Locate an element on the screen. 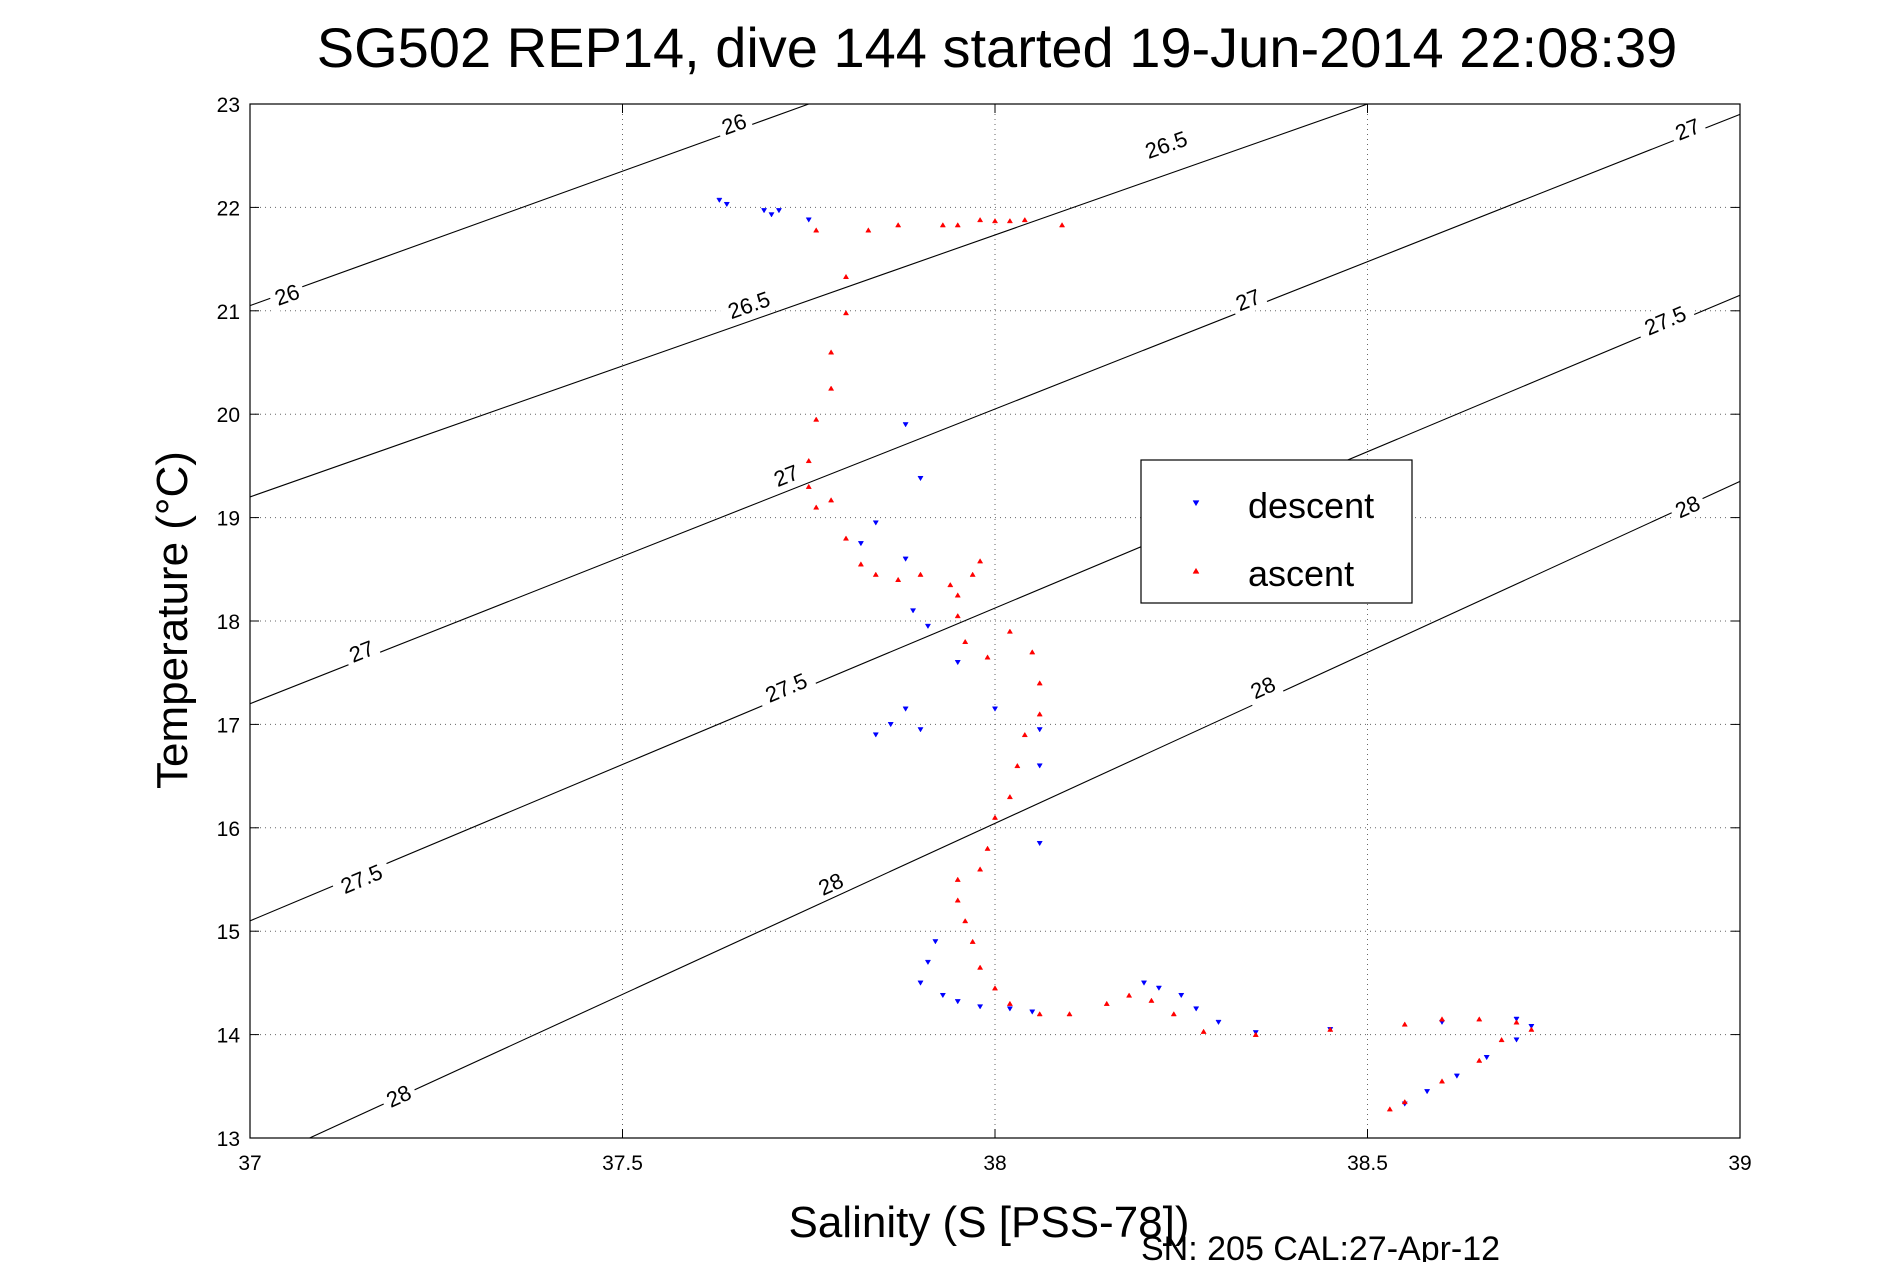 The width and height of the screenshot is (1891, 1262). y-axis-label: Temperature (°C) is located at coordinates (172, 620).